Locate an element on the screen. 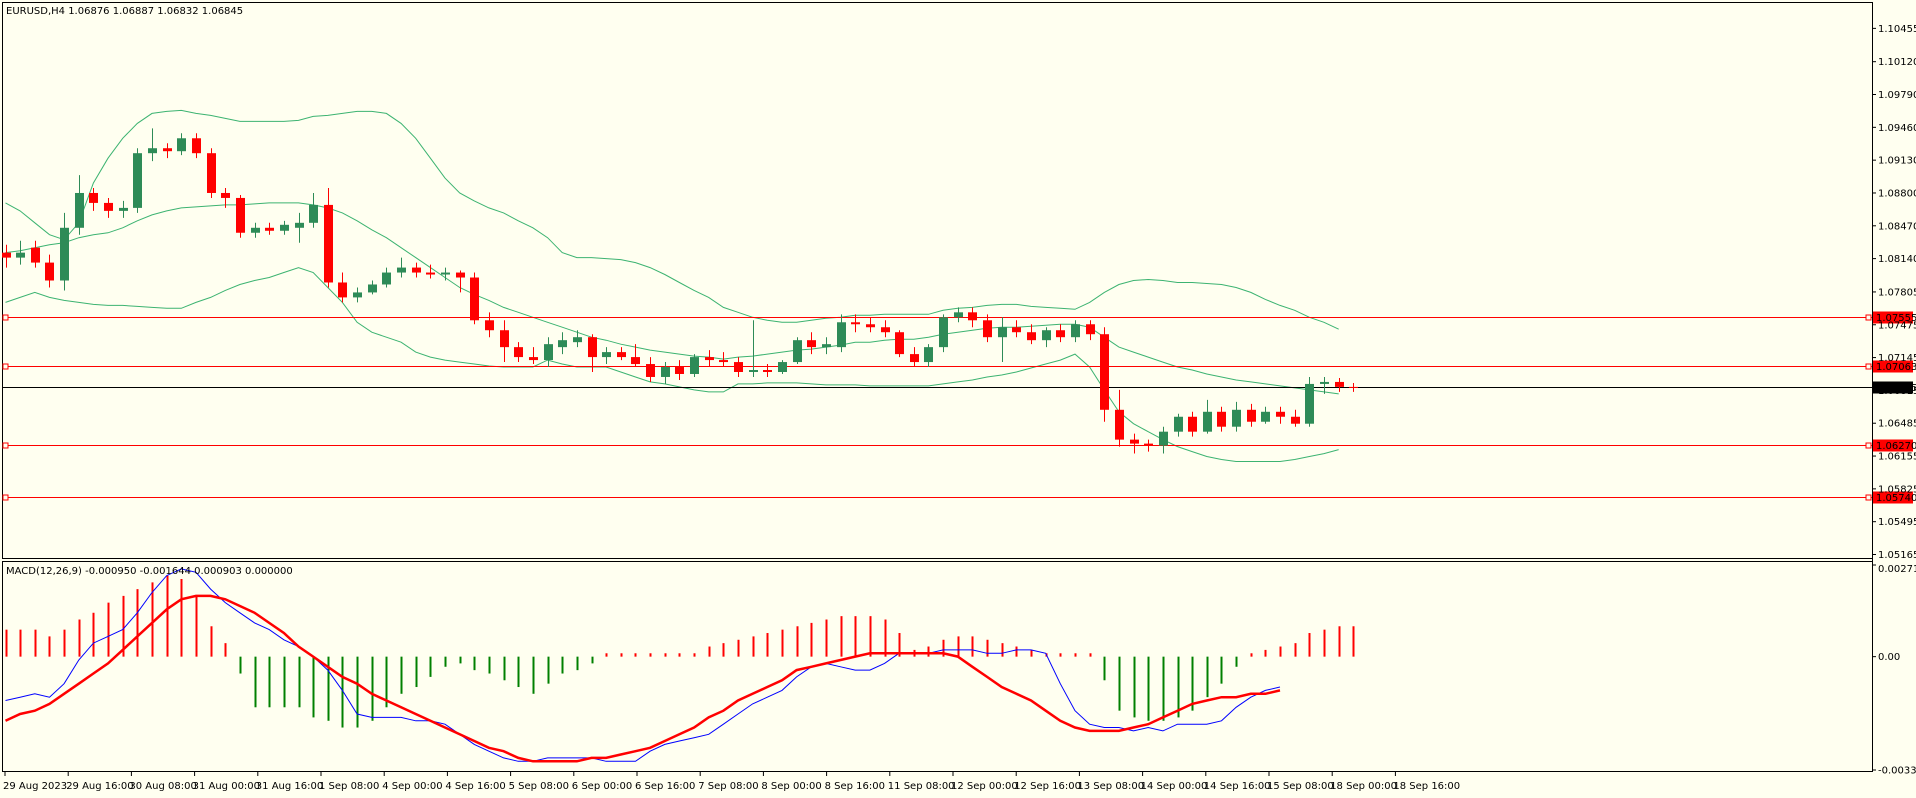  level-price-label-bg is located at coordinates (1893, 366).